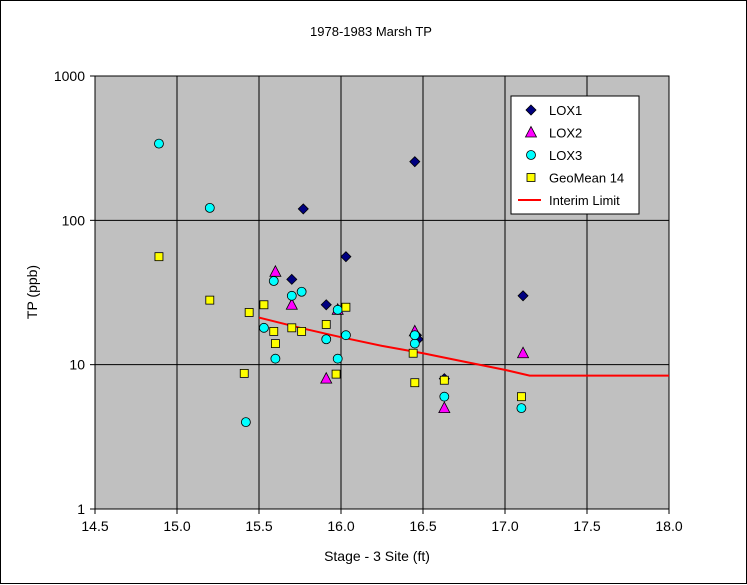  I want to click on legend-label: LOX1, so click(565, 110).